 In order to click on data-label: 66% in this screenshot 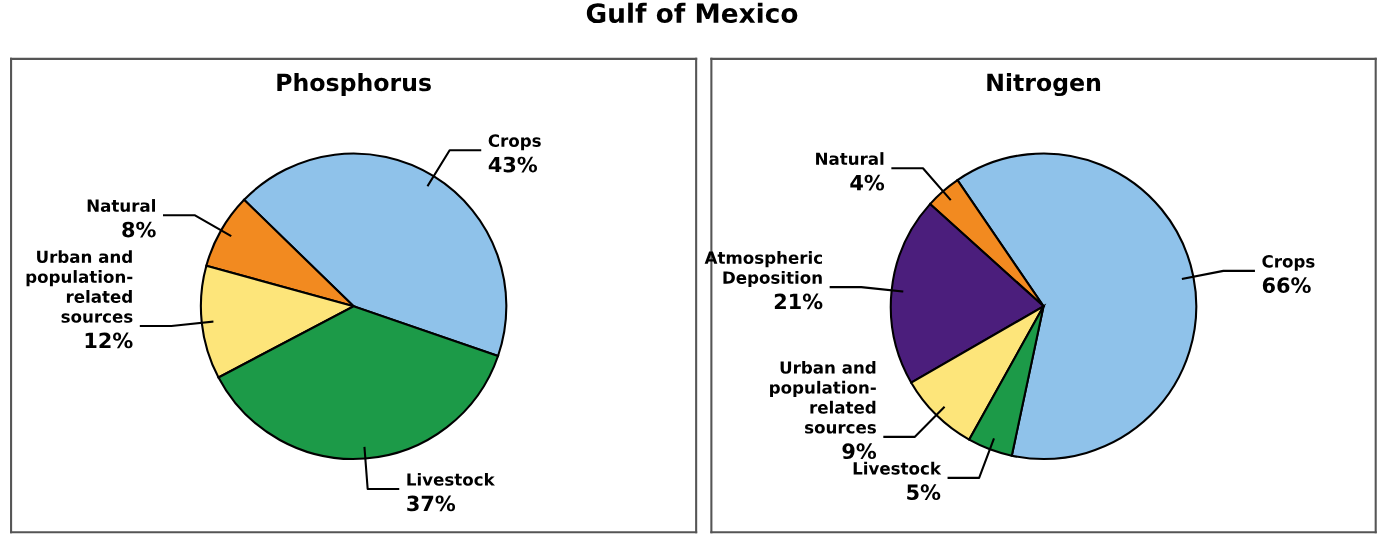, I will do `click(1286, 285)`.